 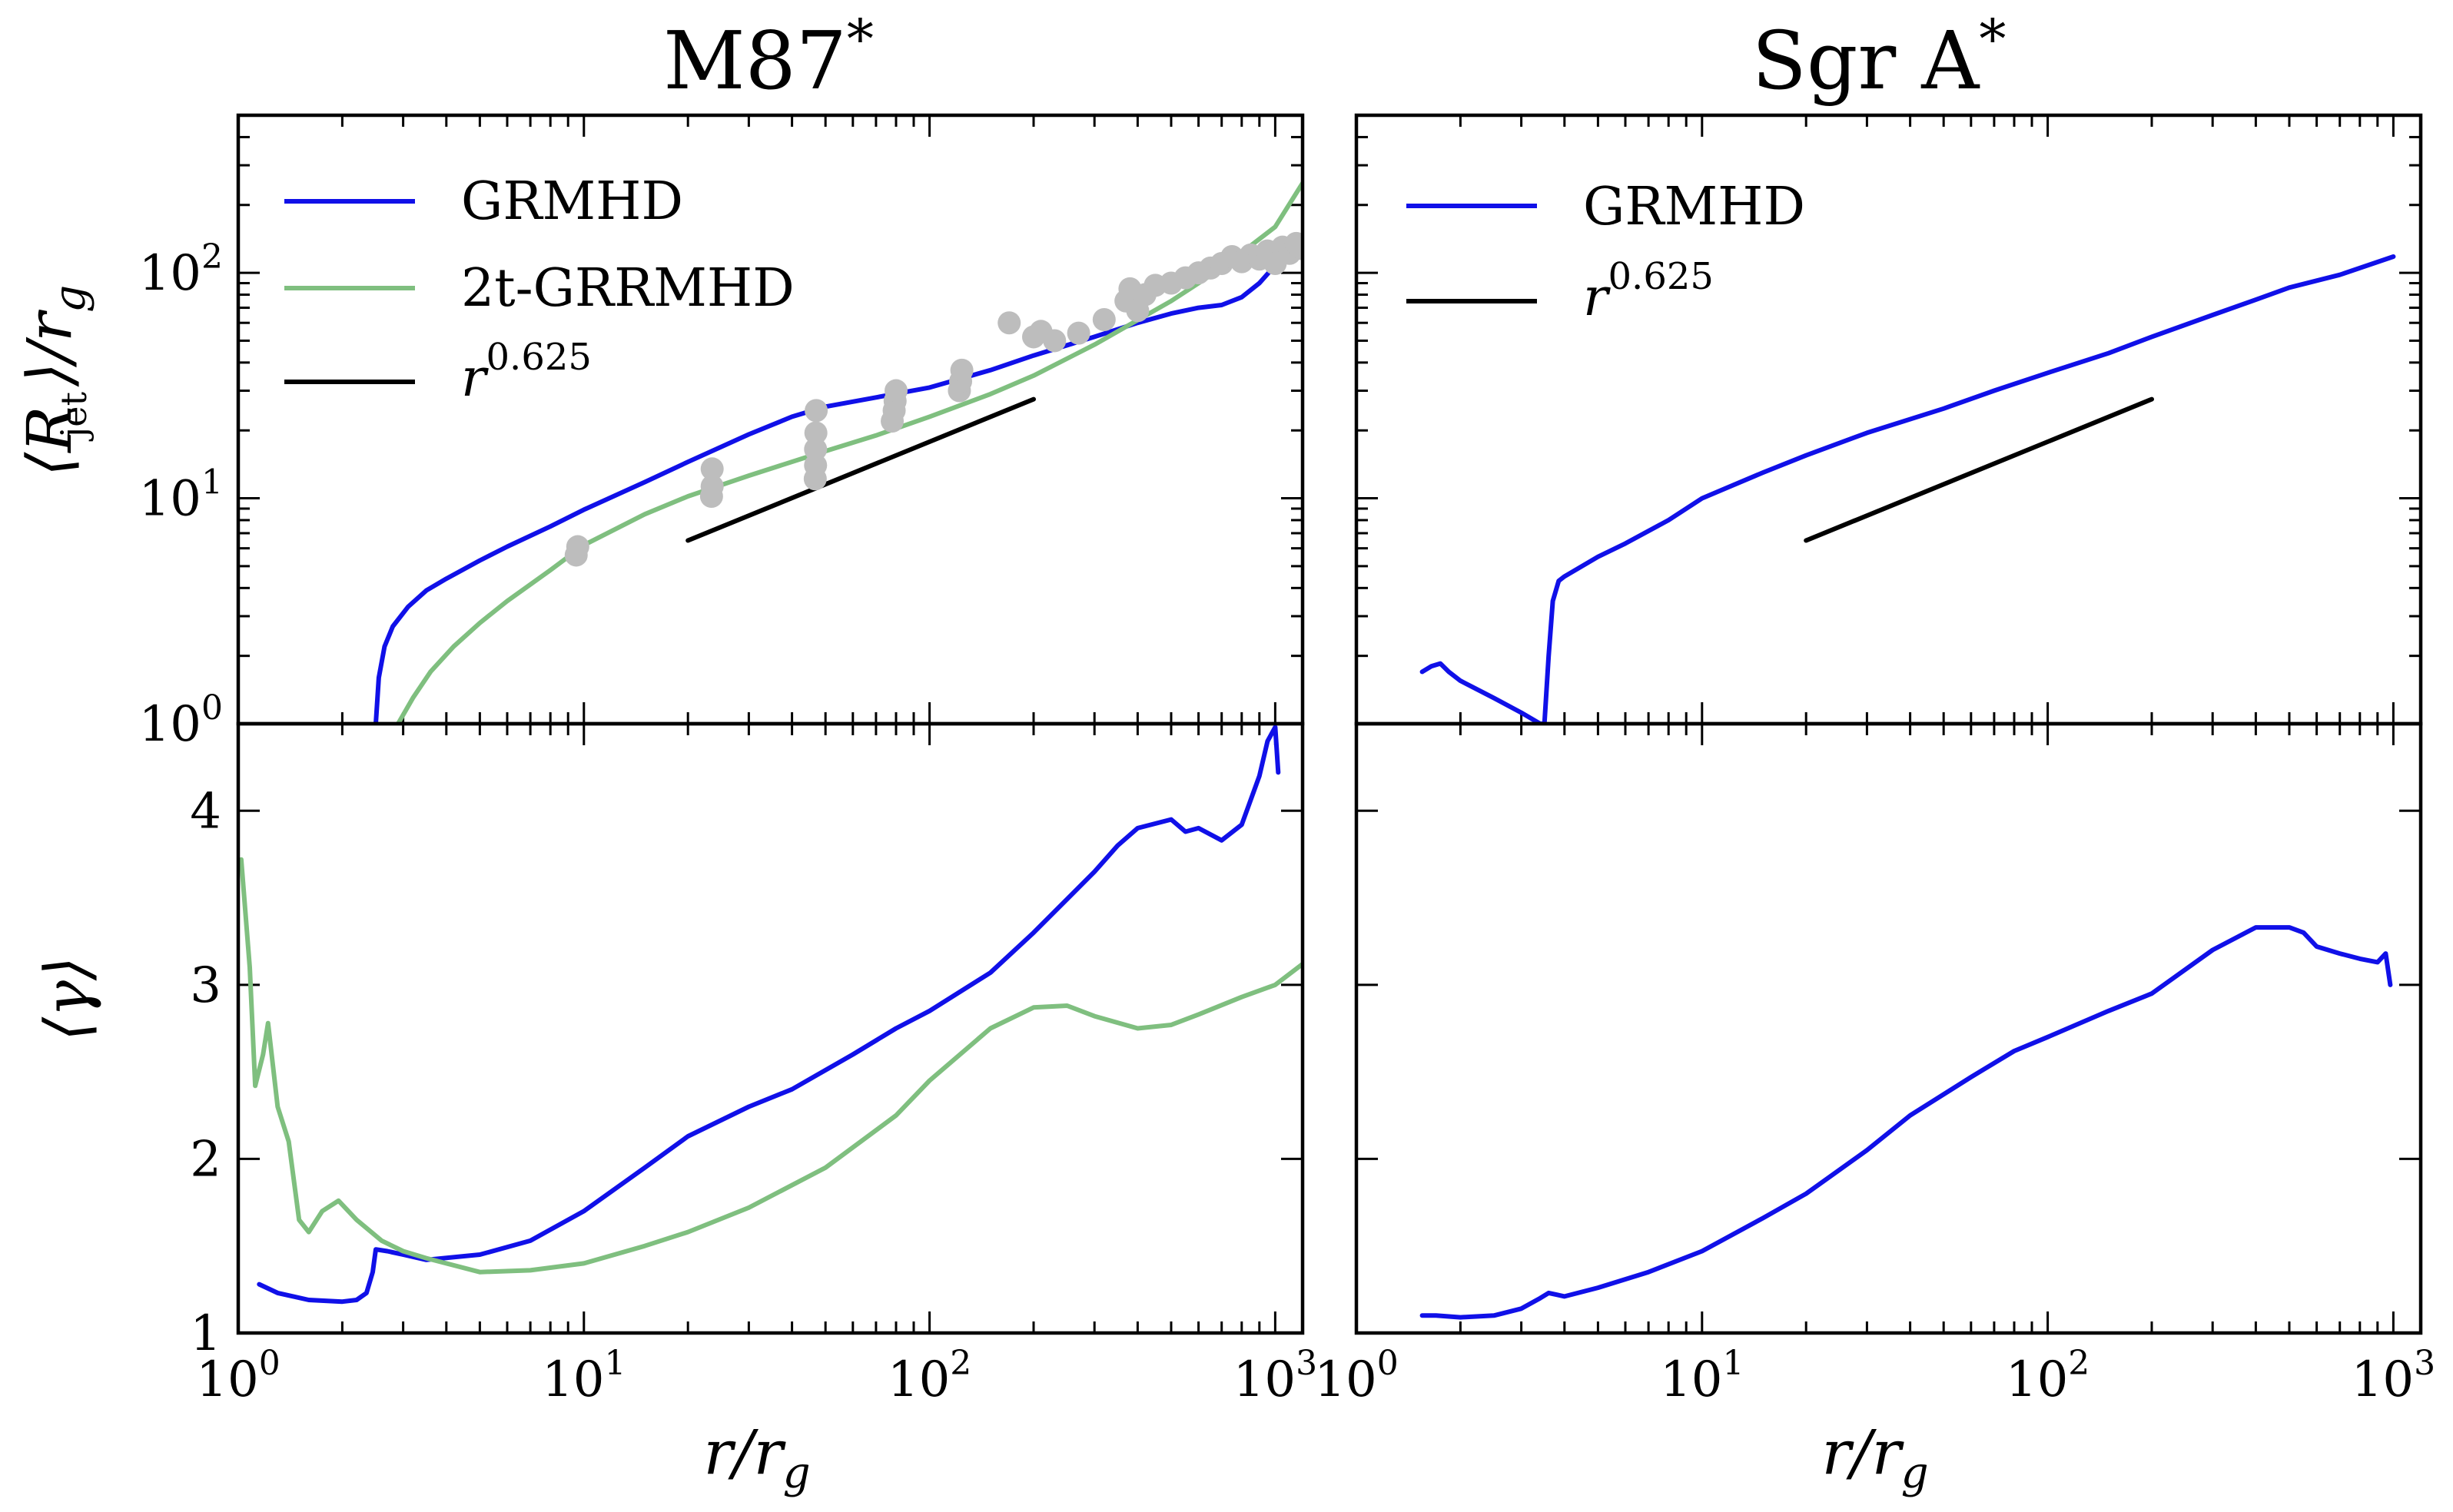 What do you see at coordinates (205, 986) in the screenshot?
I see `y-tick-label: 3` at bounding box center [205, 986].